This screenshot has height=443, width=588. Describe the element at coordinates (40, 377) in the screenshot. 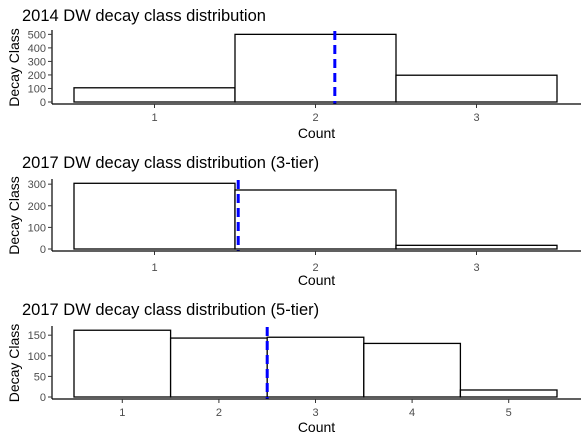

I see `y-tick-label: 50` at that location.